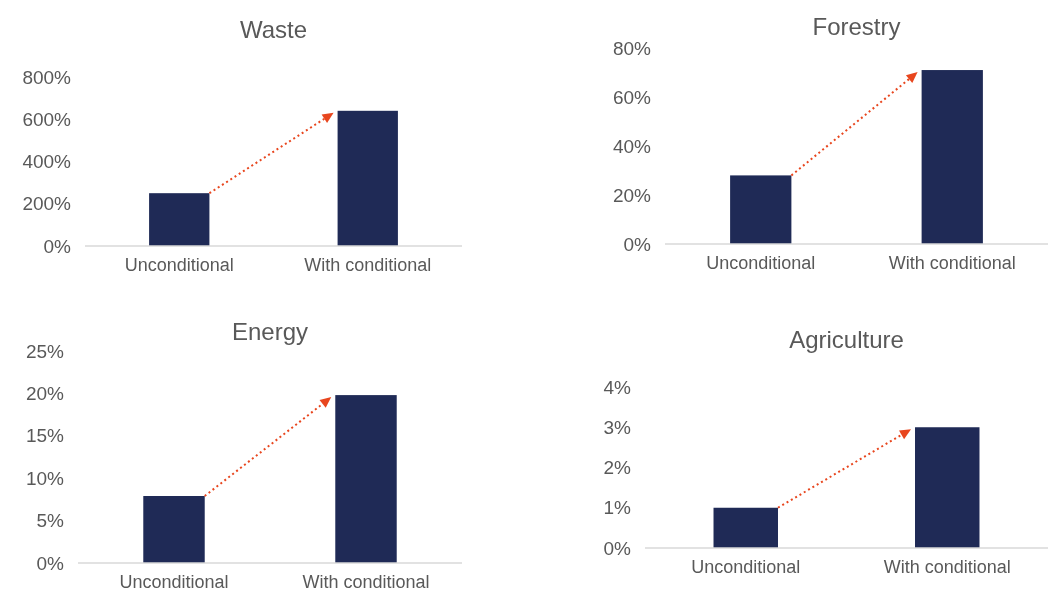 The width and height of the screenshot is (1051, 593). I want to click on y-tick-label: 15%, so click(45, 436).